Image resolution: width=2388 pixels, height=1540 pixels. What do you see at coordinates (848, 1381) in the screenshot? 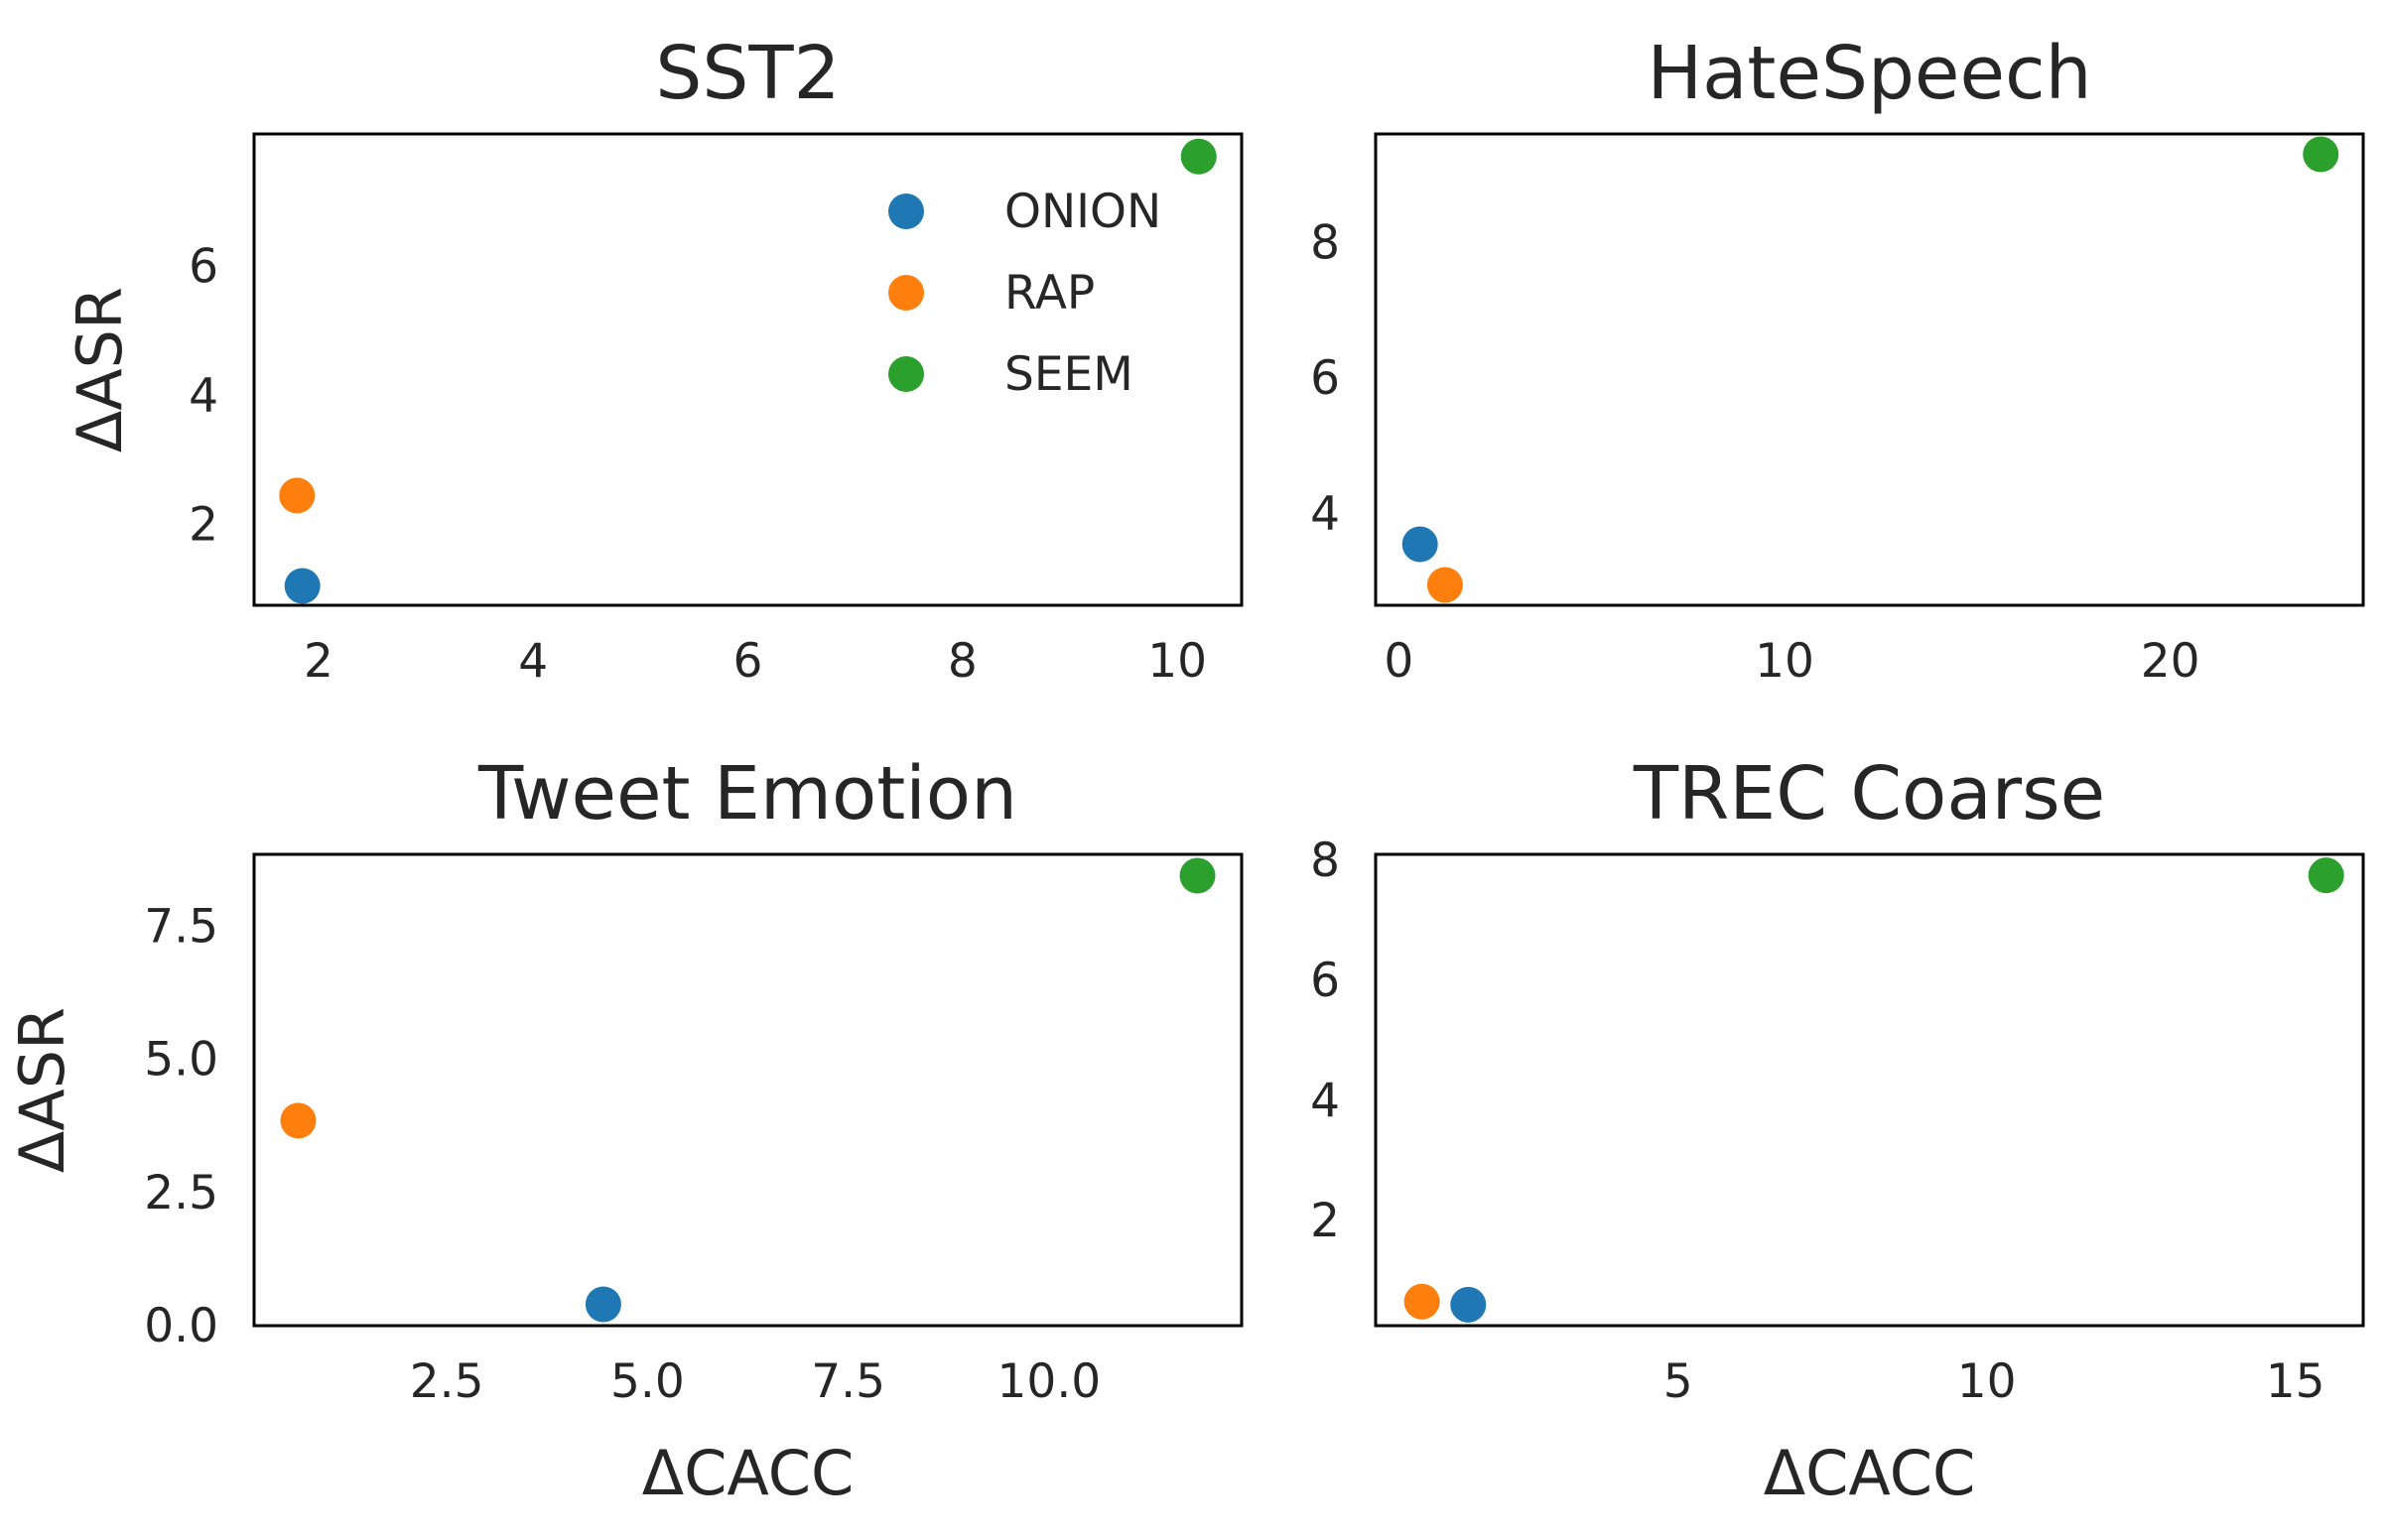
I see `x-tick-label: 7.5` at bounding box center [848, 1381].